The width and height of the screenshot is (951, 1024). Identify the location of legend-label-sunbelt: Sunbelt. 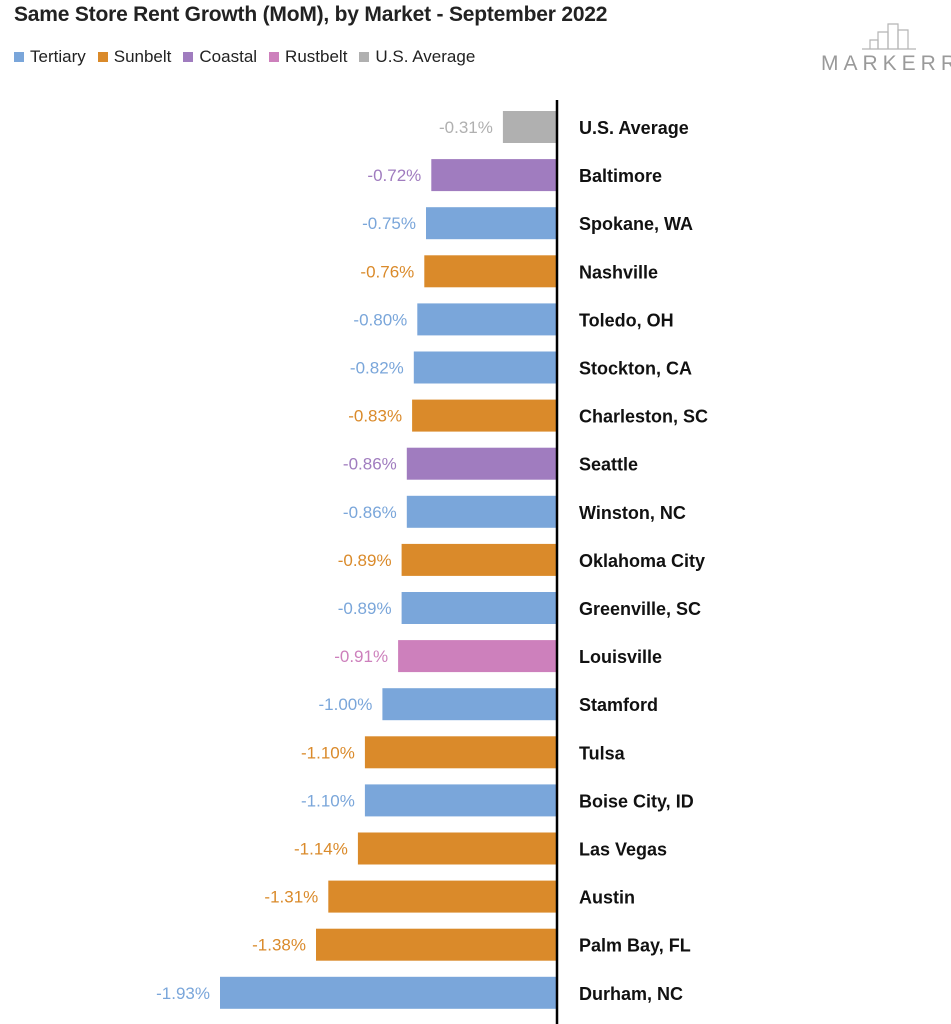
(142, 56).